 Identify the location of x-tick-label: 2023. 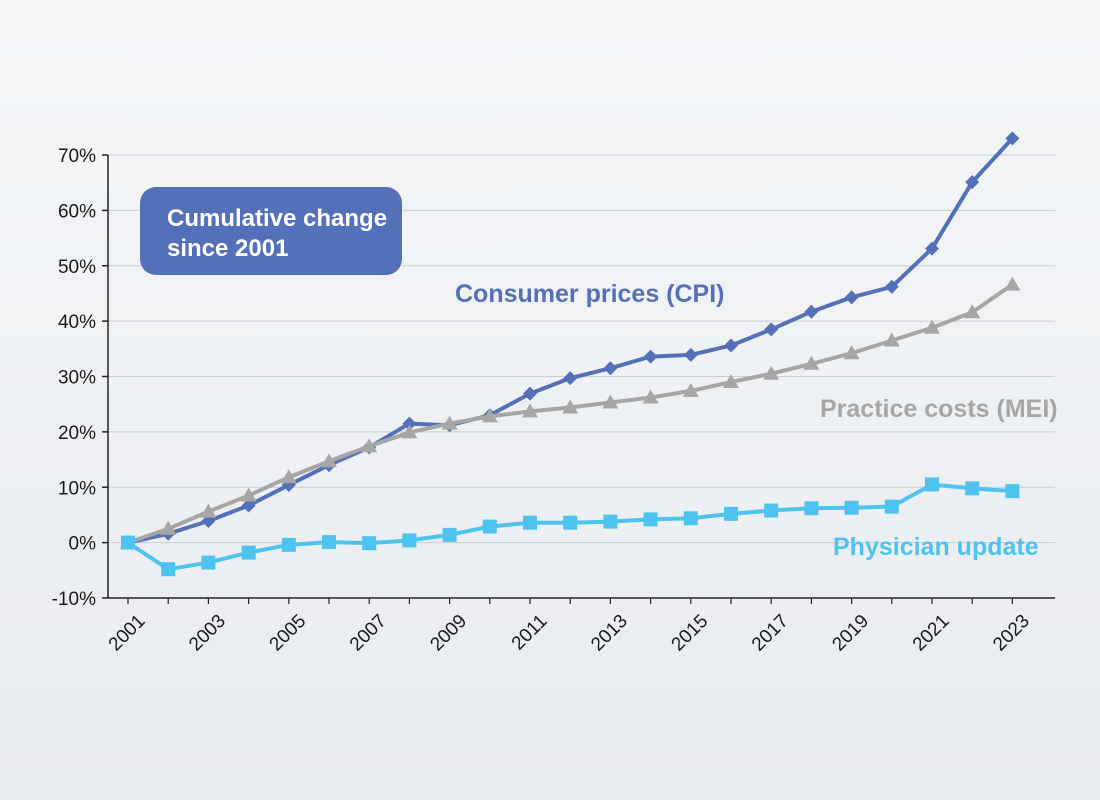
(1011, 633).